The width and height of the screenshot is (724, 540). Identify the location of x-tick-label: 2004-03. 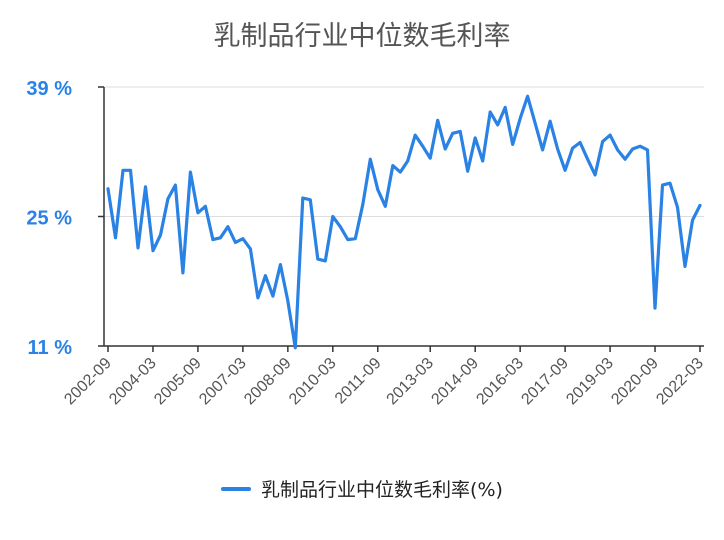
(133, 382).